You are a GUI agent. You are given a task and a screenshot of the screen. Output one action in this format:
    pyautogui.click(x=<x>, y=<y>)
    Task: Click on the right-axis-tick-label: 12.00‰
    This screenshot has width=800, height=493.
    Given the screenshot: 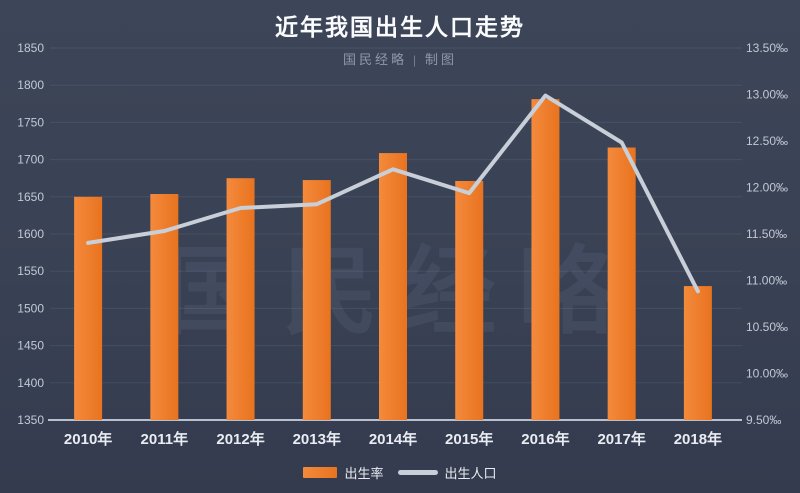 What is the action you would take?
    pyautogui.click(x=767, y=188)
    